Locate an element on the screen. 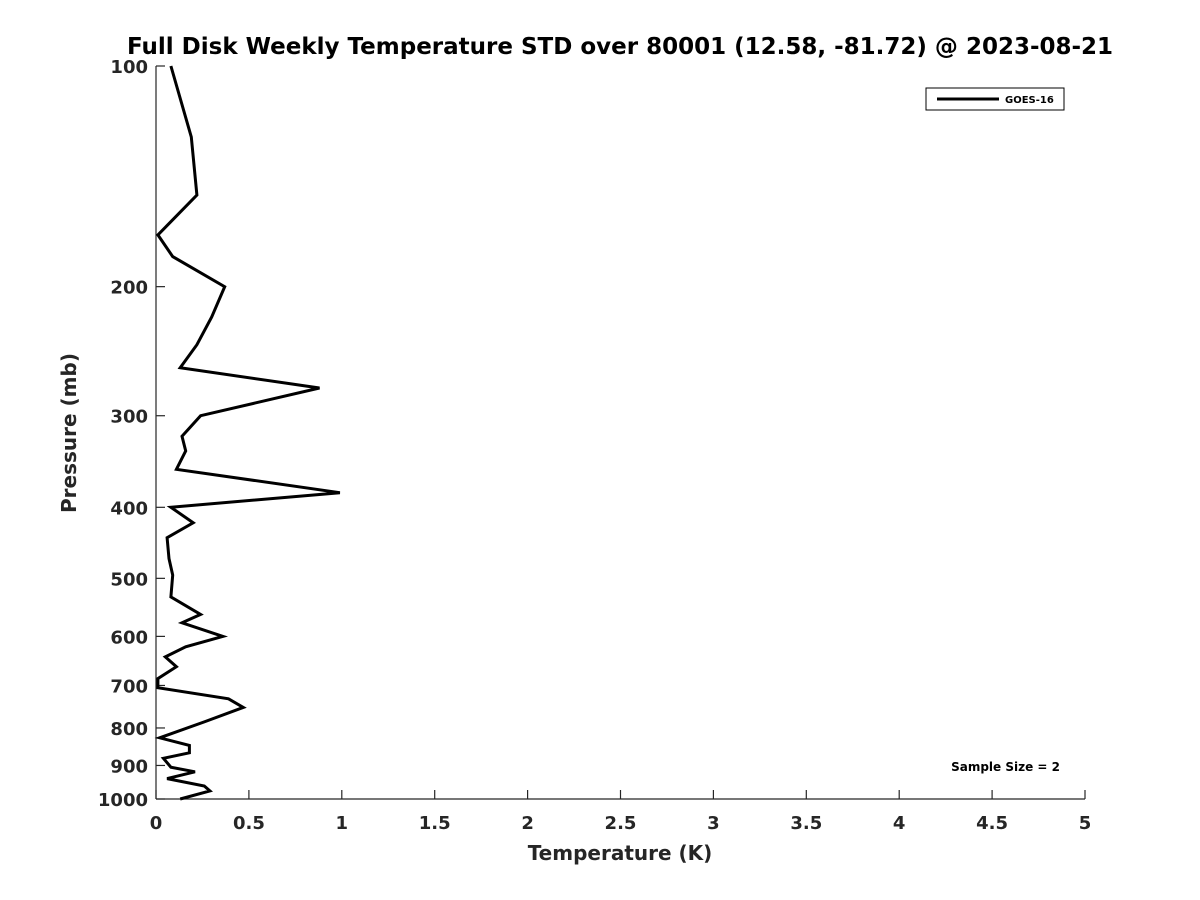 This screenshot has width=1200, height=900. x-tick-label: 1 is located at coordinates (342, 823).